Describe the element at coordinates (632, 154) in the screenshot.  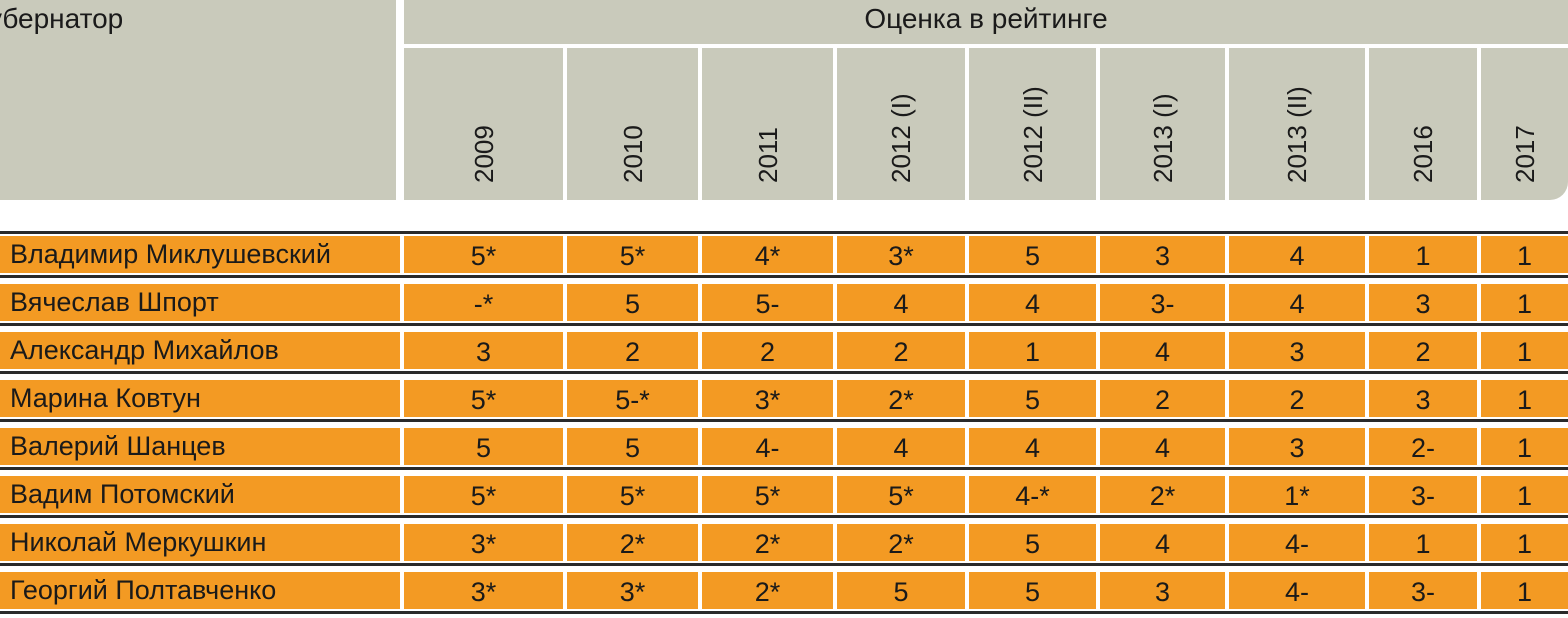
I see `year-header-label: 2010` at that location.